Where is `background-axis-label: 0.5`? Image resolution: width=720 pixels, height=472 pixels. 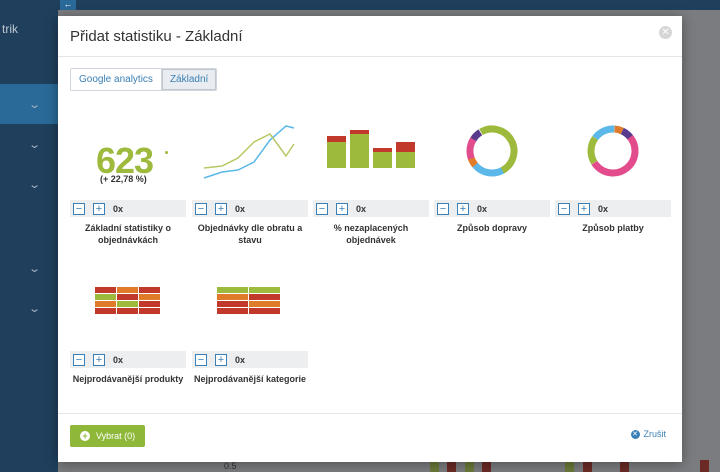 background-axis-label: 0.5 is located at coordinates (230, 466).